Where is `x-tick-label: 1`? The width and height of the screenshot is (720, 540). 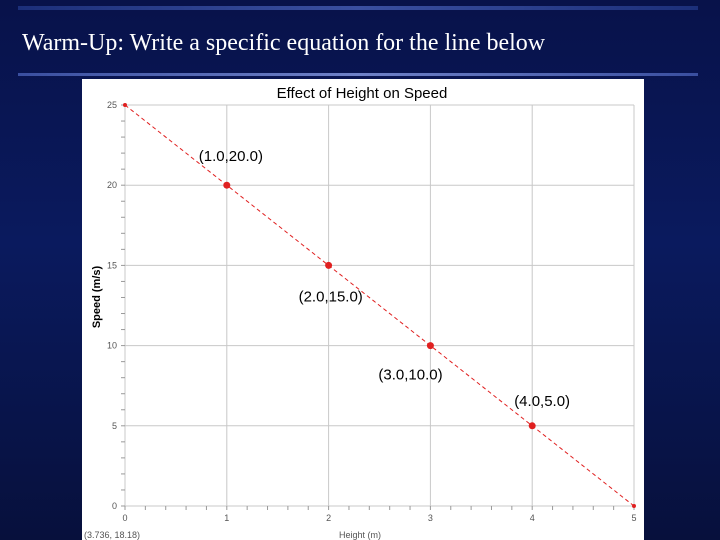
x-tick-label: 1 is located at coordinates (226, 518).